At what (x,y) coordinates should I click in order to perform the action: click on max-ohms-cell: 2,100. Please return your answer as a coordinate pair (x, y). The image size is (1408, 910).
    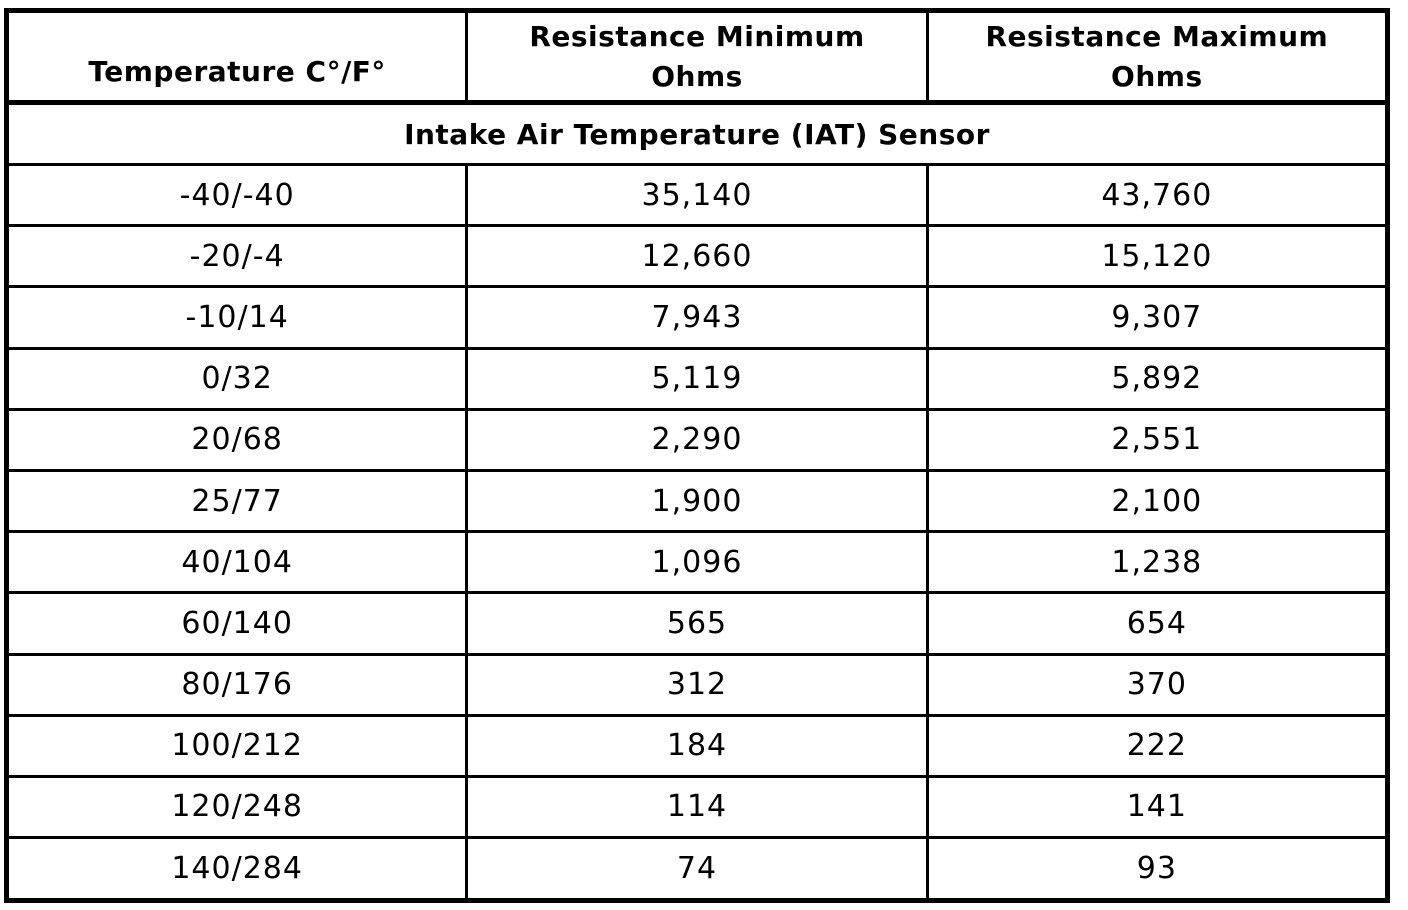
    Looking at the image, I should click on (1157, 501).